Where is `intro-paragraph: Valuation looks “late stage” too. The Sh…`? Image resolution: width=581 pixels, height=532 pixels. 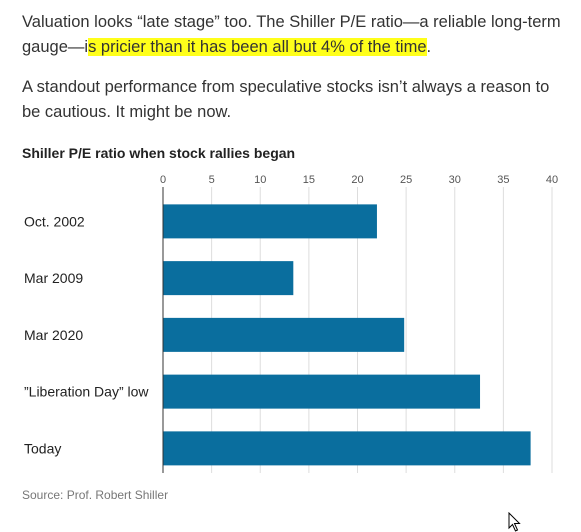 intro-paragraph: Valuation looks “late stage” too. The Sh… is located at coordinates (294, 35).